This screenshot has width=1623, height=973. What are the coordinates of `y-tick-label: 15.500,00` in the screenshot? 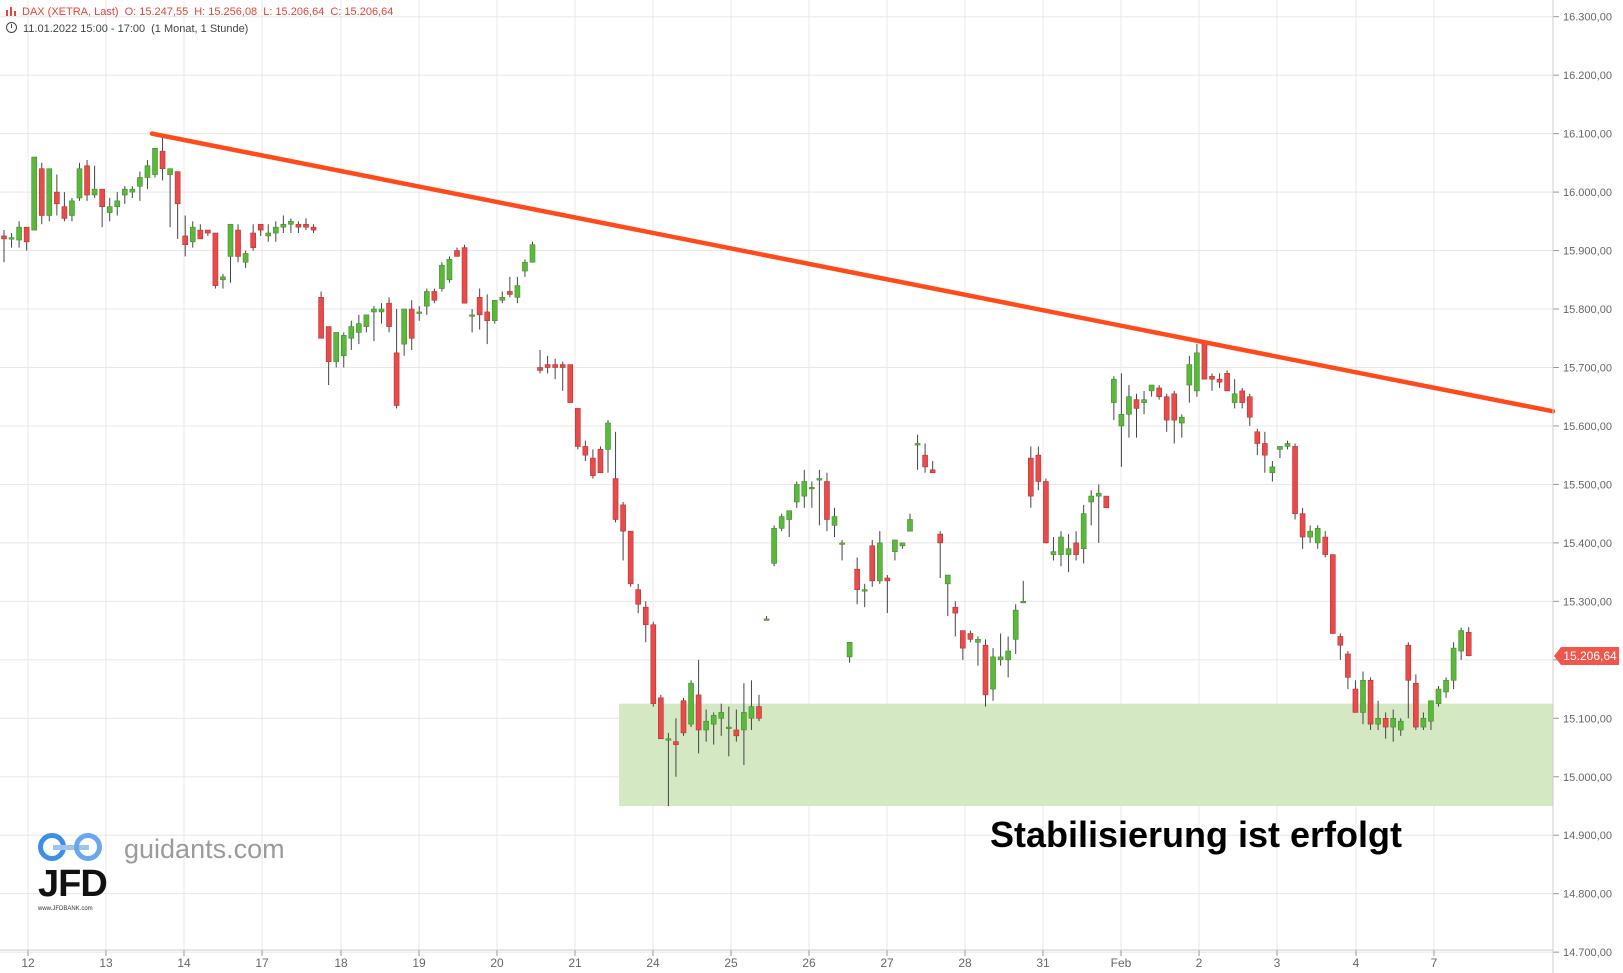 It's located at (1587, 485).